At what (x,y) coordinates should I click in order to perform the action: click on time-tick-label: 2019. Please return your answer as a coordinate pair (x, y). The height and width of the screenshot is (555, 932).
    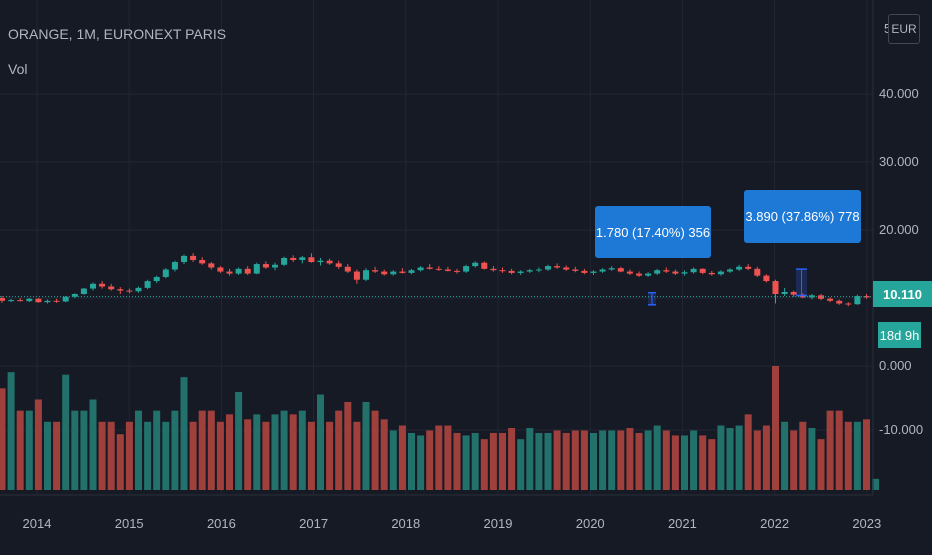
    Looking at the image, I should click on (498, 523).